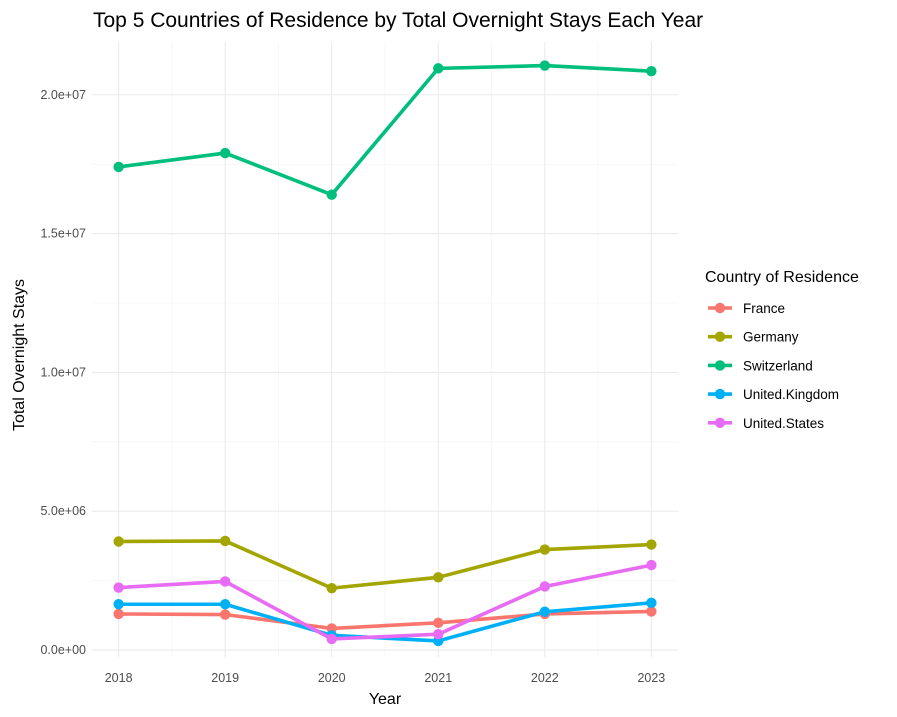 This screenshot has height=717, width=897. I want to click on x-tick-label: 2018, so click(119, 678).